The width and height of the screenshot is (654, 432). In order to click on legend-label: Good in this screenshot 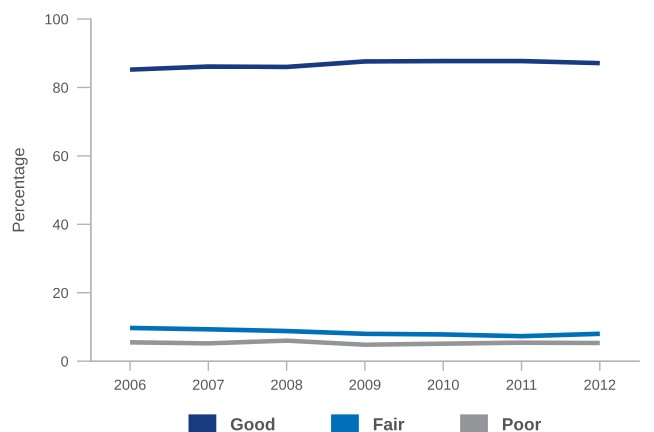, I will do `click(252, 424)`.